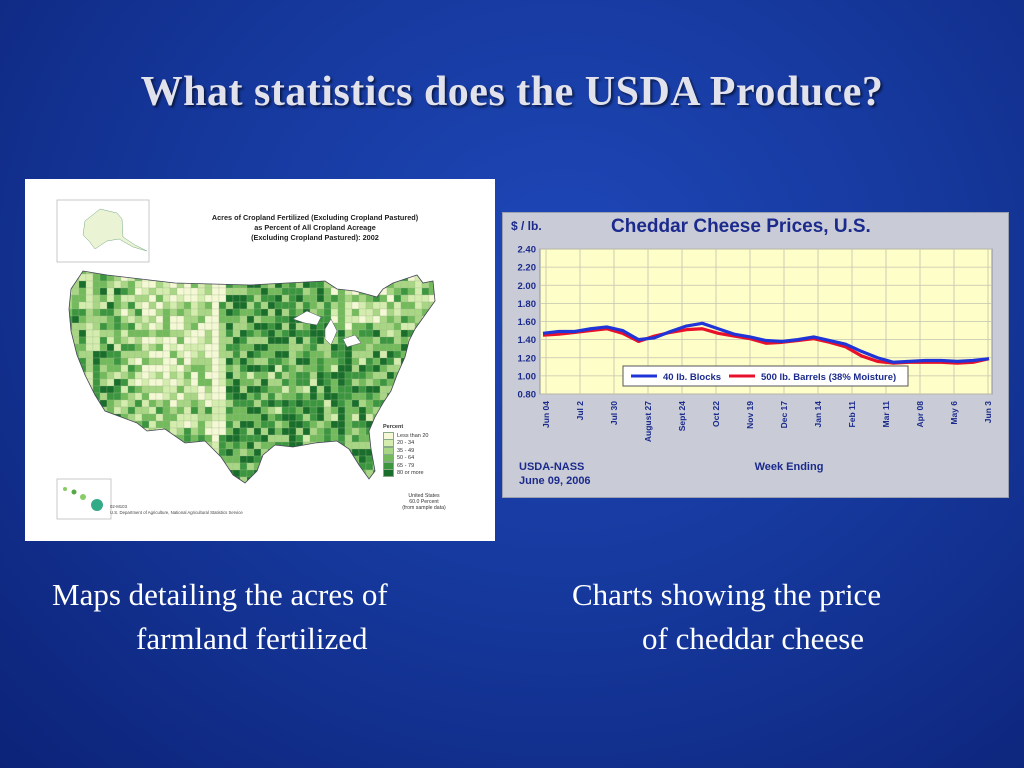  I want to click on legend-label: 65 - 79, so click(406, 465).